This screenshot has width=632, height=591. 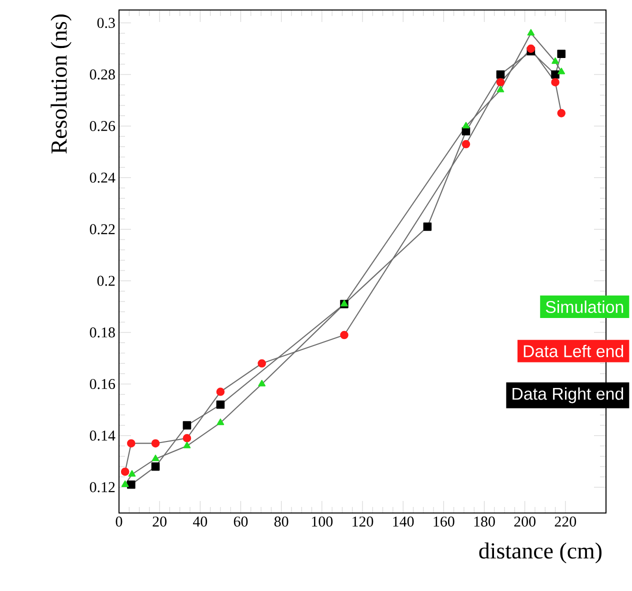 I want to click on x-tick-label: 160, so click(x=444, y=521).